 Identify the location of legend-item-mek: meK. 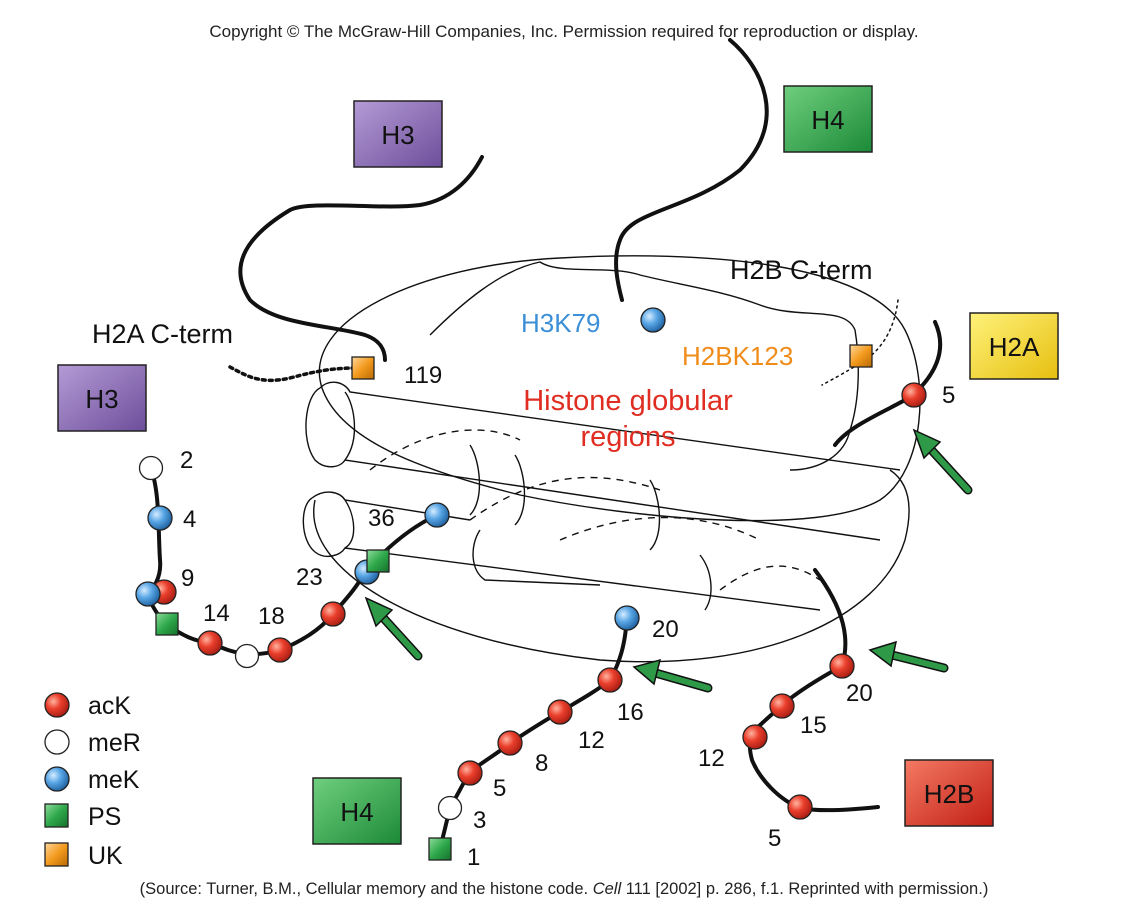
(92, 780).